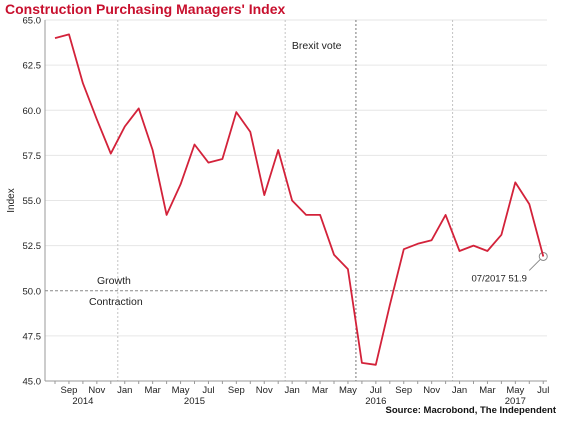 The image size is (564, 423). Describe the element at coordinates (32, 201) in the screenshot. I see `y-tick-label: 55.0` at that location.